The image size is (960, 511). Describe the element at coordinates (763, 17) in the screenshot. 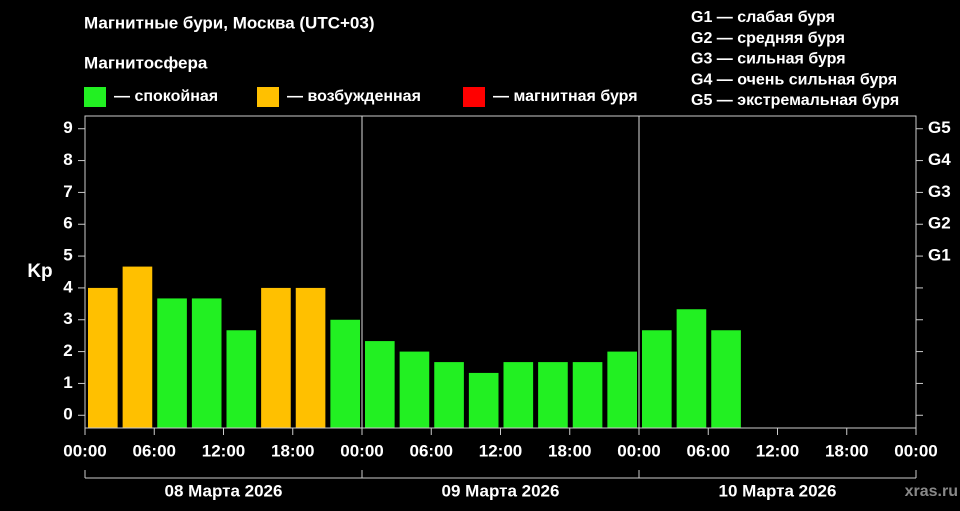

I see `storm-scale-label: G1 — слабая буря` at that location.